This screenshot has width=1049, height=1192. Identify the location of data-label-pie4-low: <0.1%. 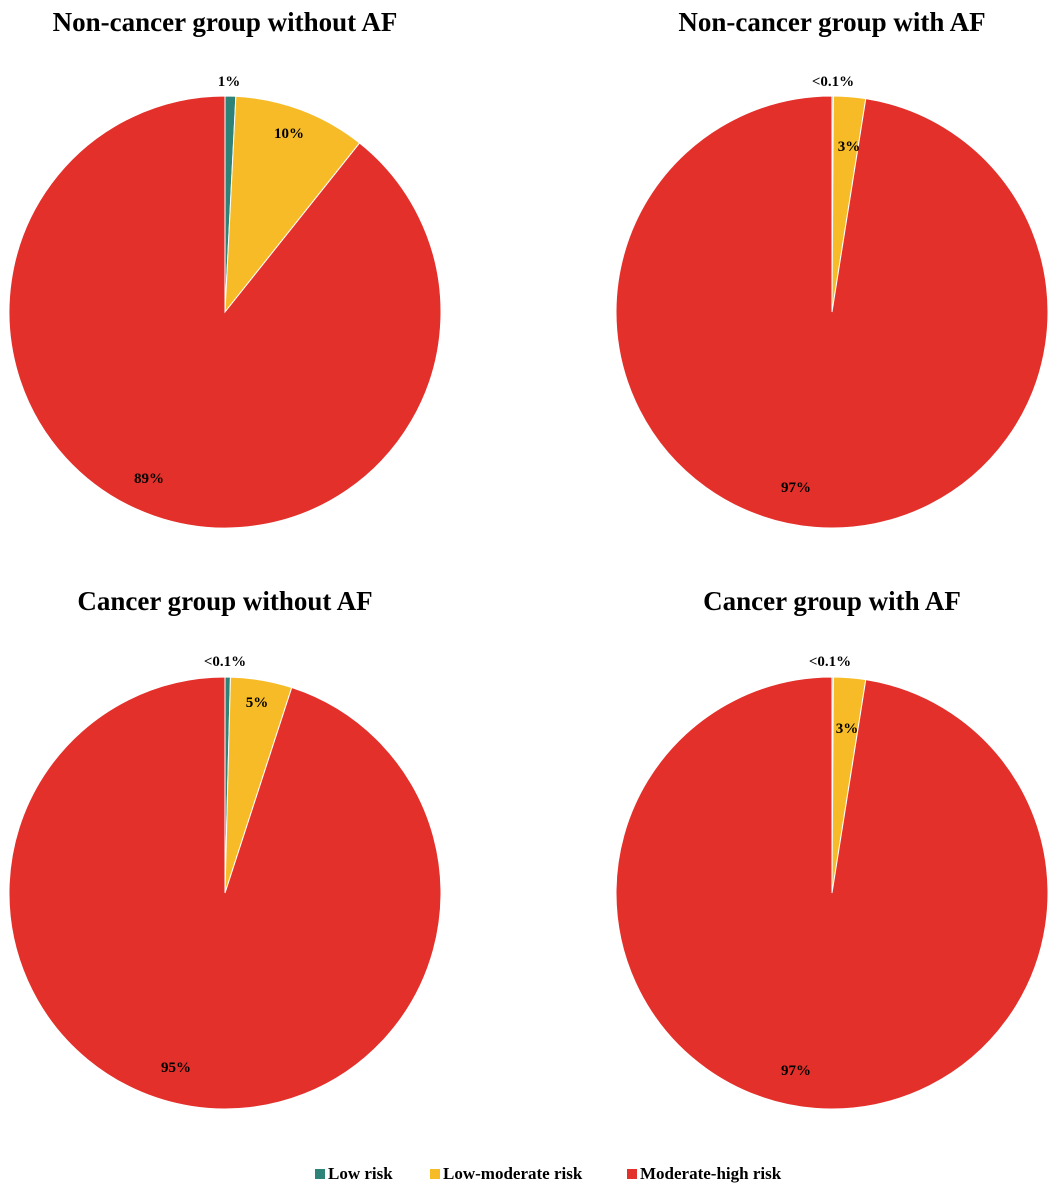
(830, 662).